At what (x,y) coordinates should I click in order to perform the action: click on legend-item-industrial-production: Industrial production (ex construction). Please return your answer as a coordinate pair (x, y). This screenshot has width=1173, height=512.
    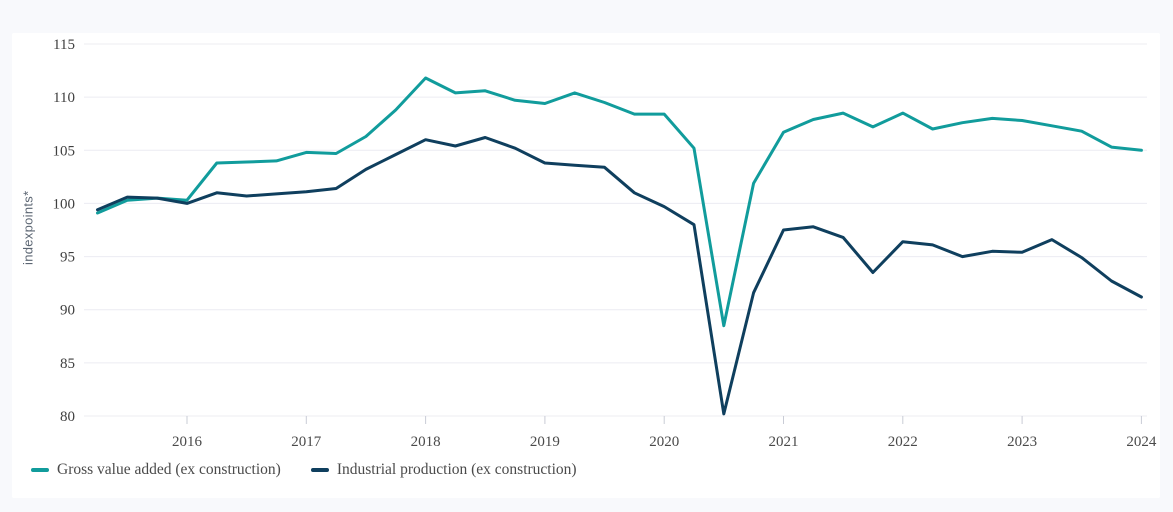
    Looking at the image, I should click on (443, 470).